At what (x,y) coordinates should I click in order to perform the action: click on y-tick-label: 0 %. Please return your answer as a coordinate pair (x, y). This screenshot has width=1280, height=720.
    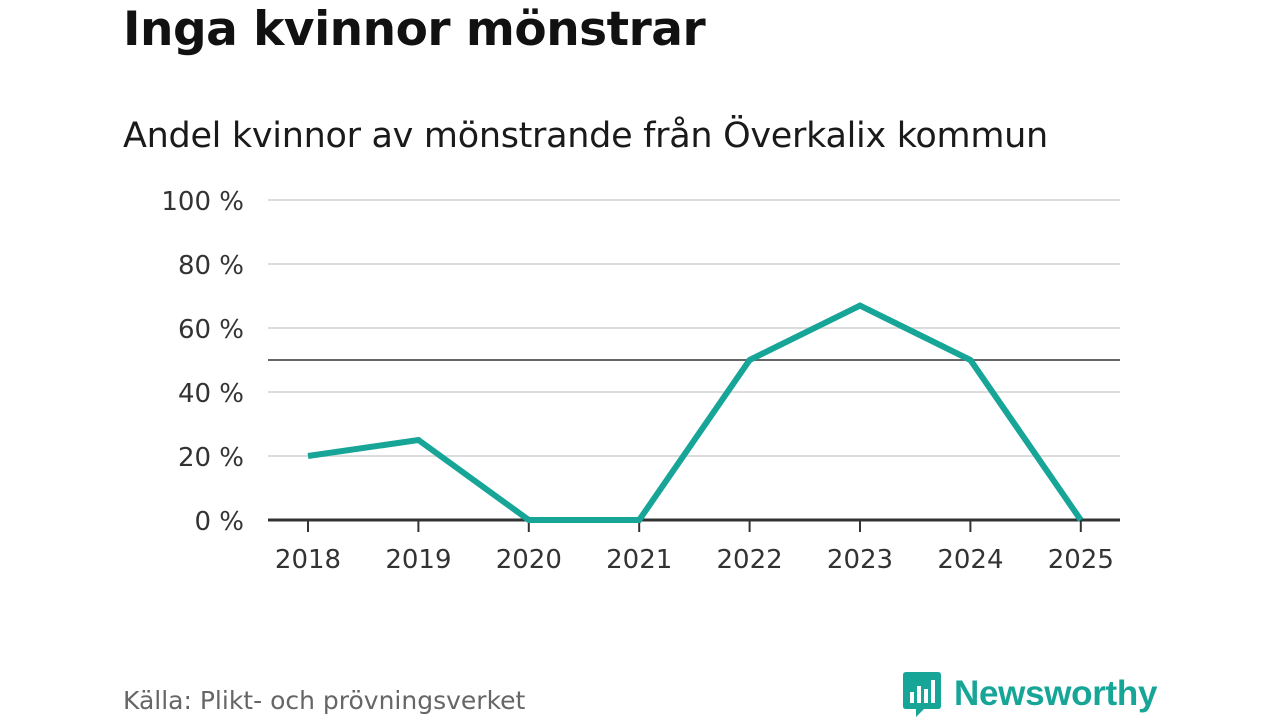
    Looking at the image, I should click on (219, 522).